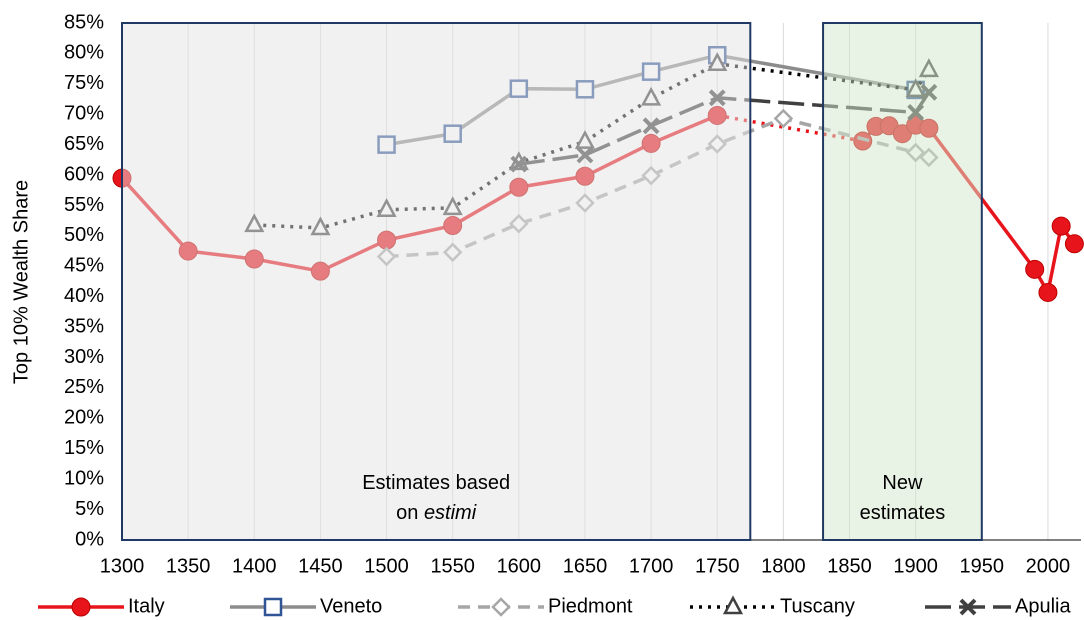 The image size is (1084, 620). What do you see at coordinates (1048, 566) in the screenshot?
I see `x-tick-label: 2000` at bounding box center [1048, 566].